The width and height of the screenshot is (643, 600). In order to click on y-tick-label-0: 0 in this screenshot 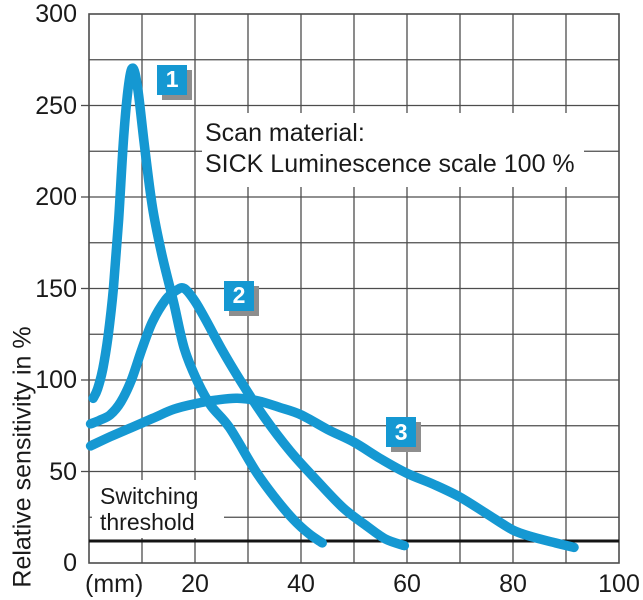, I will do `click(70, 563)`.